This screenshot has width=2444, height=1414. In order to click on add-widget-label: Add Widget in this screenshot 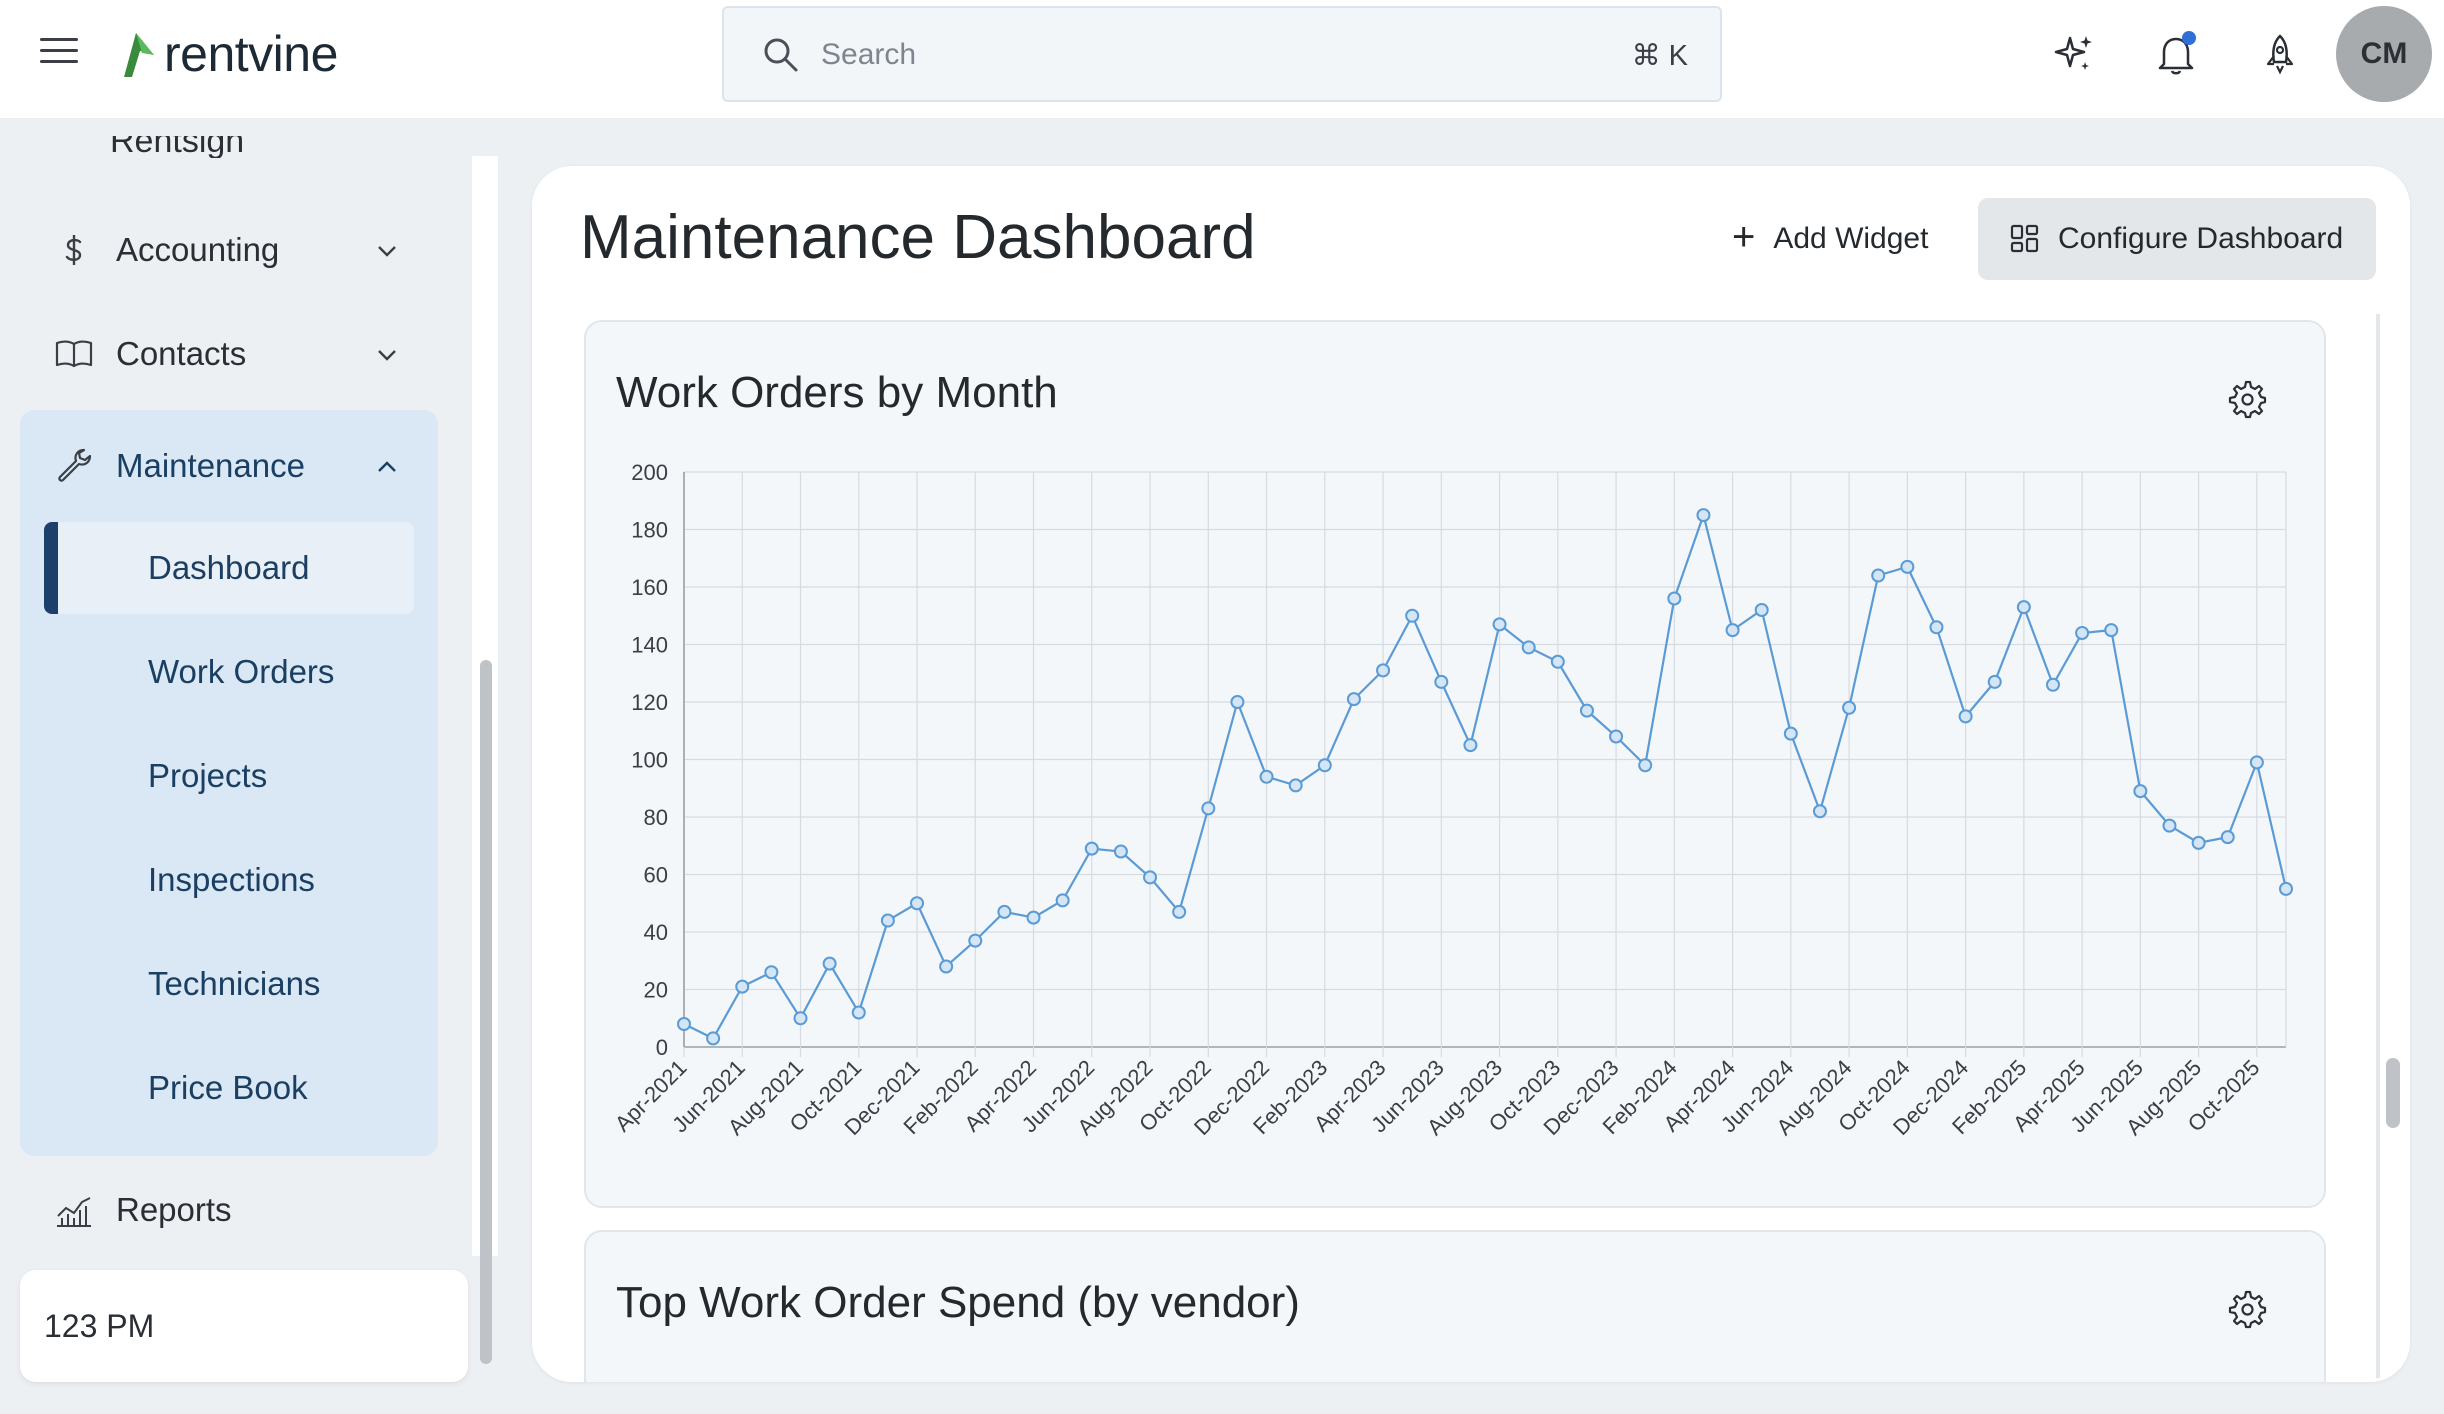, I will do `click(1851, 238)`.